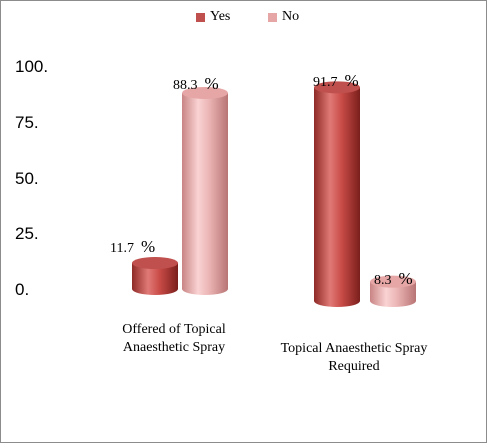 The height and width of the screenshot is (443, 487). I want to click on legend-label-no: No, so click(291, 16).